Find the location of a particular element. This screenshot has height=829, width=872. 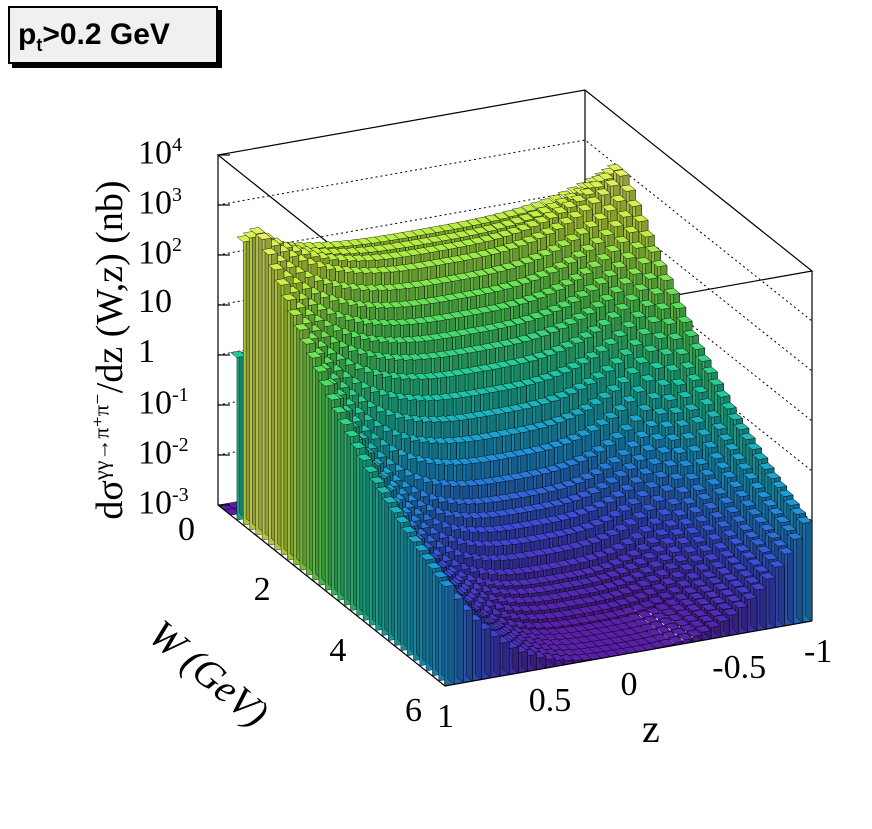

z-axis-label: z is located at coordinates (651, 728).